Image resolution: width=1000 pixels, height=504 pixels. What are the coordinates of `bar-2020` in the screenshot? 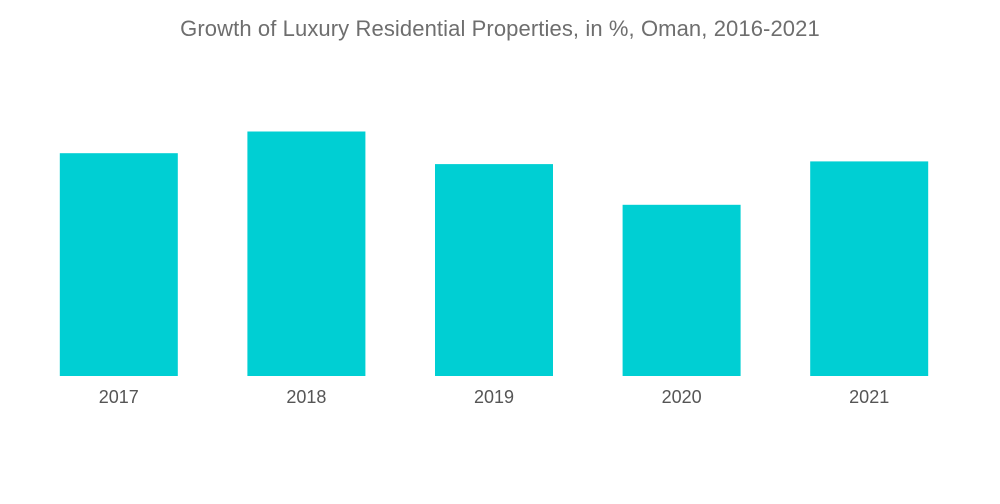 It's located at (681, 290).